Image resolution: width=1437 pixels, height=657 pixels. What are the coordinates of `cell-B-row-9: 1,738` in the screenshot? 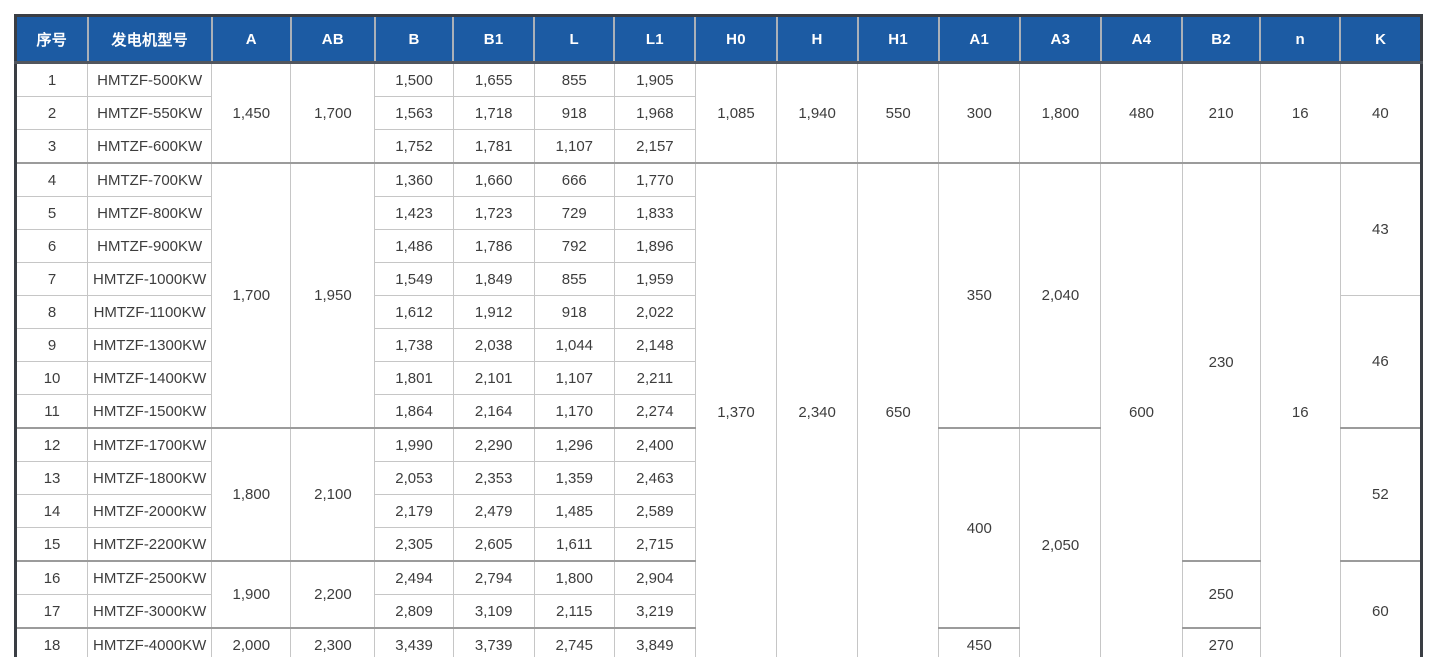 It's located at (414, 345).